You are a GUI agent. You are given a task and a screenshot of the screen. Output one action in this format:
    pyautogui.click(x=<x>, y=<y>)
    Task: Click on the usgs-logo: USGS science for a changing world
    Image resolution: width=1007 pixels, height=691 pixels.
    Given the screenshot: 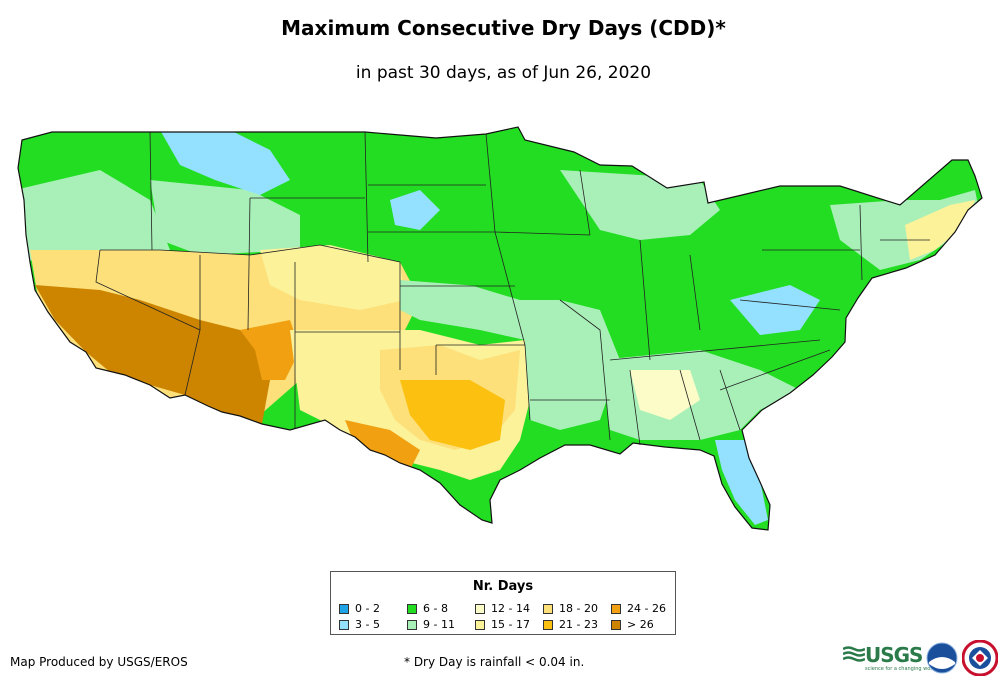 What is the action you would take?
    pyautogui.click(x=890, y=657)
    